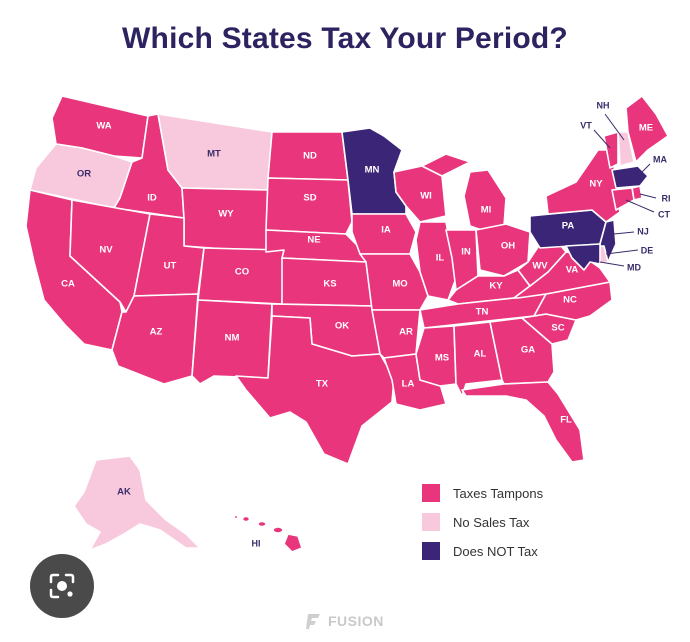 This screenshot has width=690, height=642. I want to click on map-title: Which States Tax Your Period?, so click(345, 38).